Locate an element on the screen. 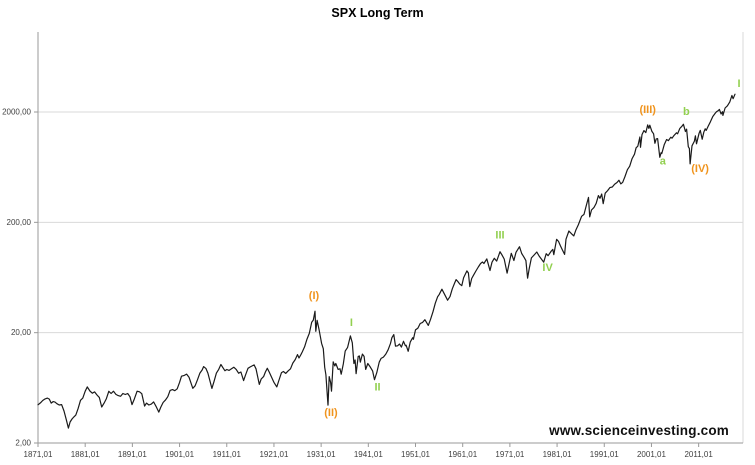 The image size is (755, 465). y-tick-label: 2,00 is located at coordinates (23, 443).